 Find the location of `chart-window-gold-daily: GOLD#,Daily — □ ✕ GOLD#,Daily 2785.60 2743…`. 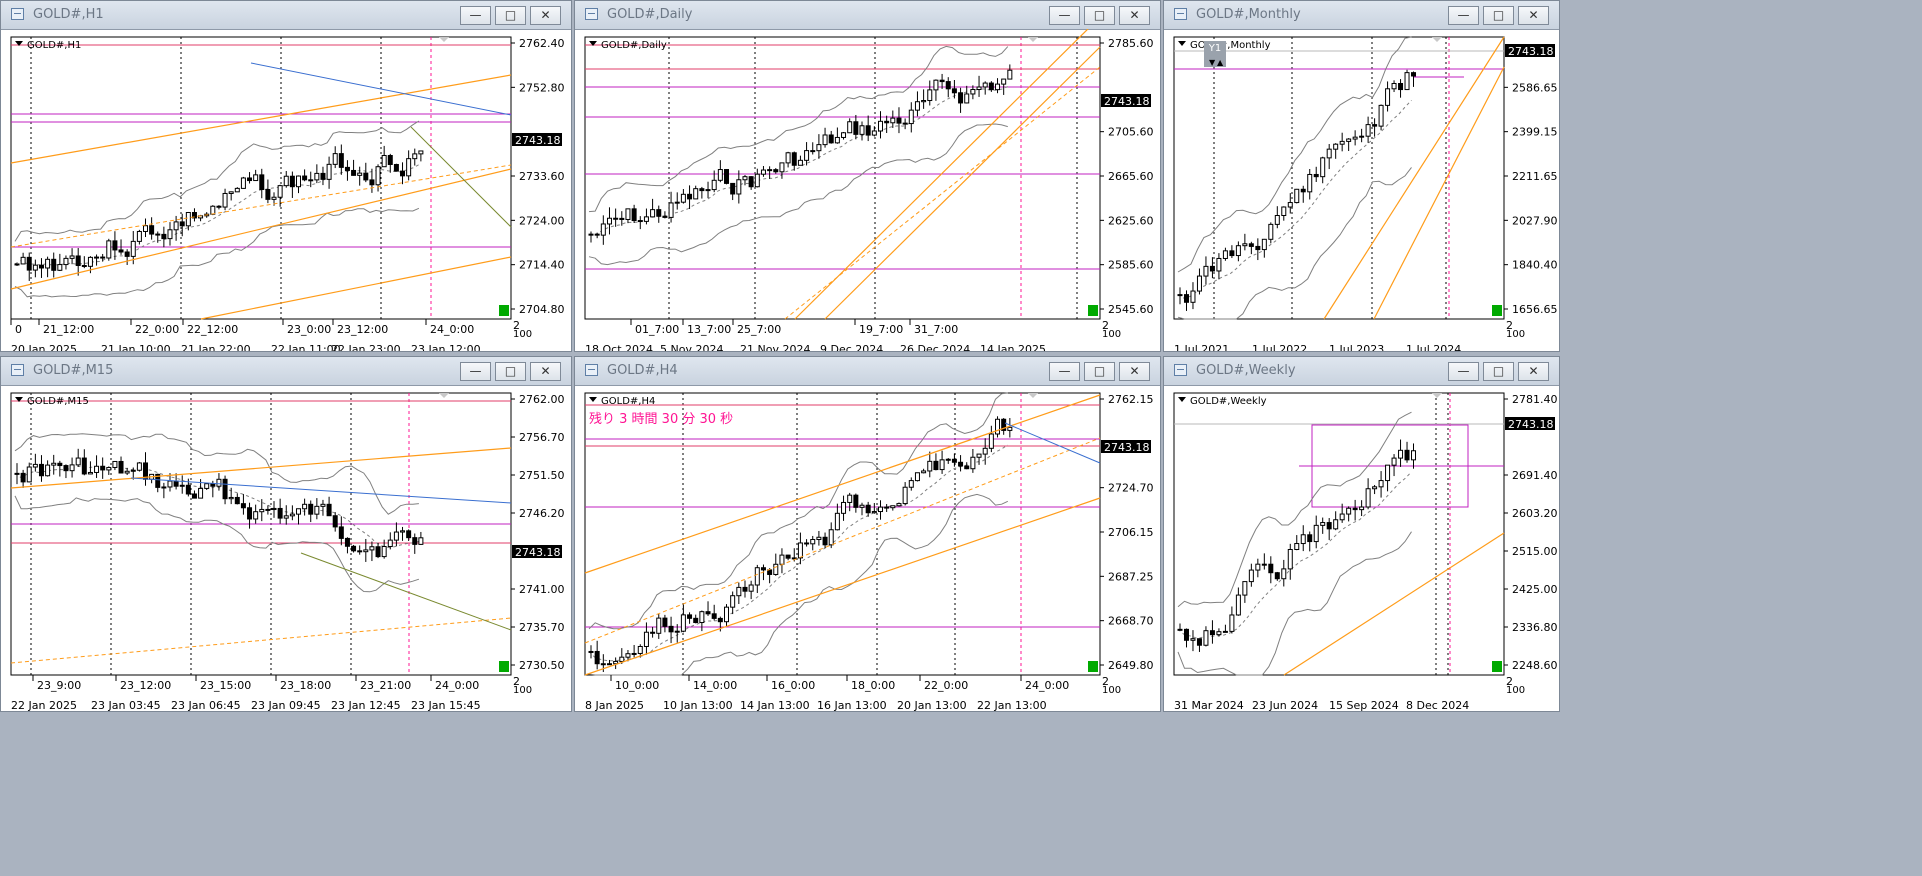

chart-window-gold-daily: GOLD#,Daily — □ ✕ GOLD#,Daily 2785.60 2743… is located at coordinates (867, 176).